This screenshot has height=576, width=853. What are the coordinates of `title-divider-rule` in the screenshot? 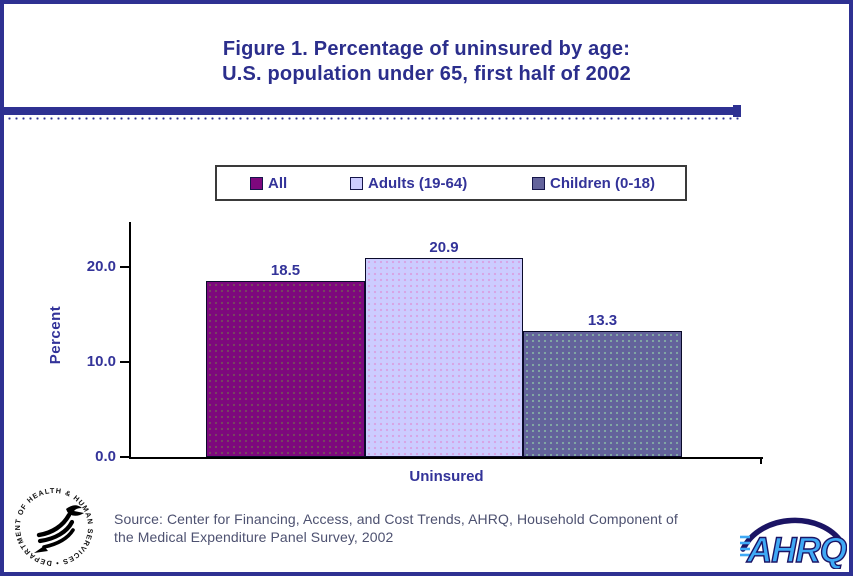 It's located at (370, 111).